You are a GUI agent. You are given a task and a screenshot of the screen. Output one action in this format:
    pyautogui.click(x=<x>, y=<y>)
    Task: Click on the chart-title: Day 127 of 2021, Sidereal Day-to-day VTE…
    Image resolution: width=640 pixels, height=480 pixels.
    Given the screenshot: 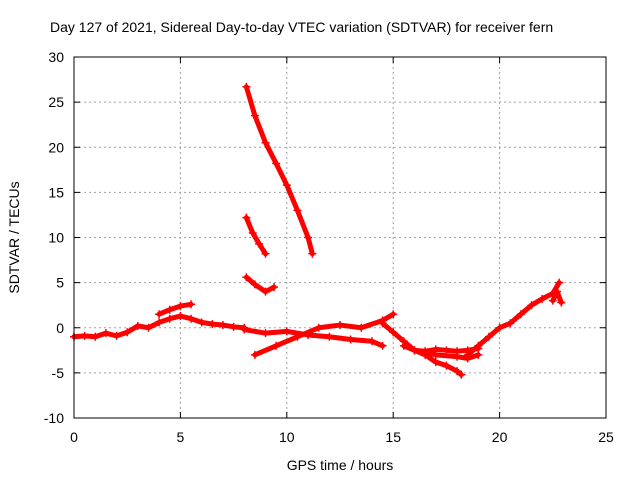 What is the action you would take?
    pyautogui.click(x=301, y=27)
    